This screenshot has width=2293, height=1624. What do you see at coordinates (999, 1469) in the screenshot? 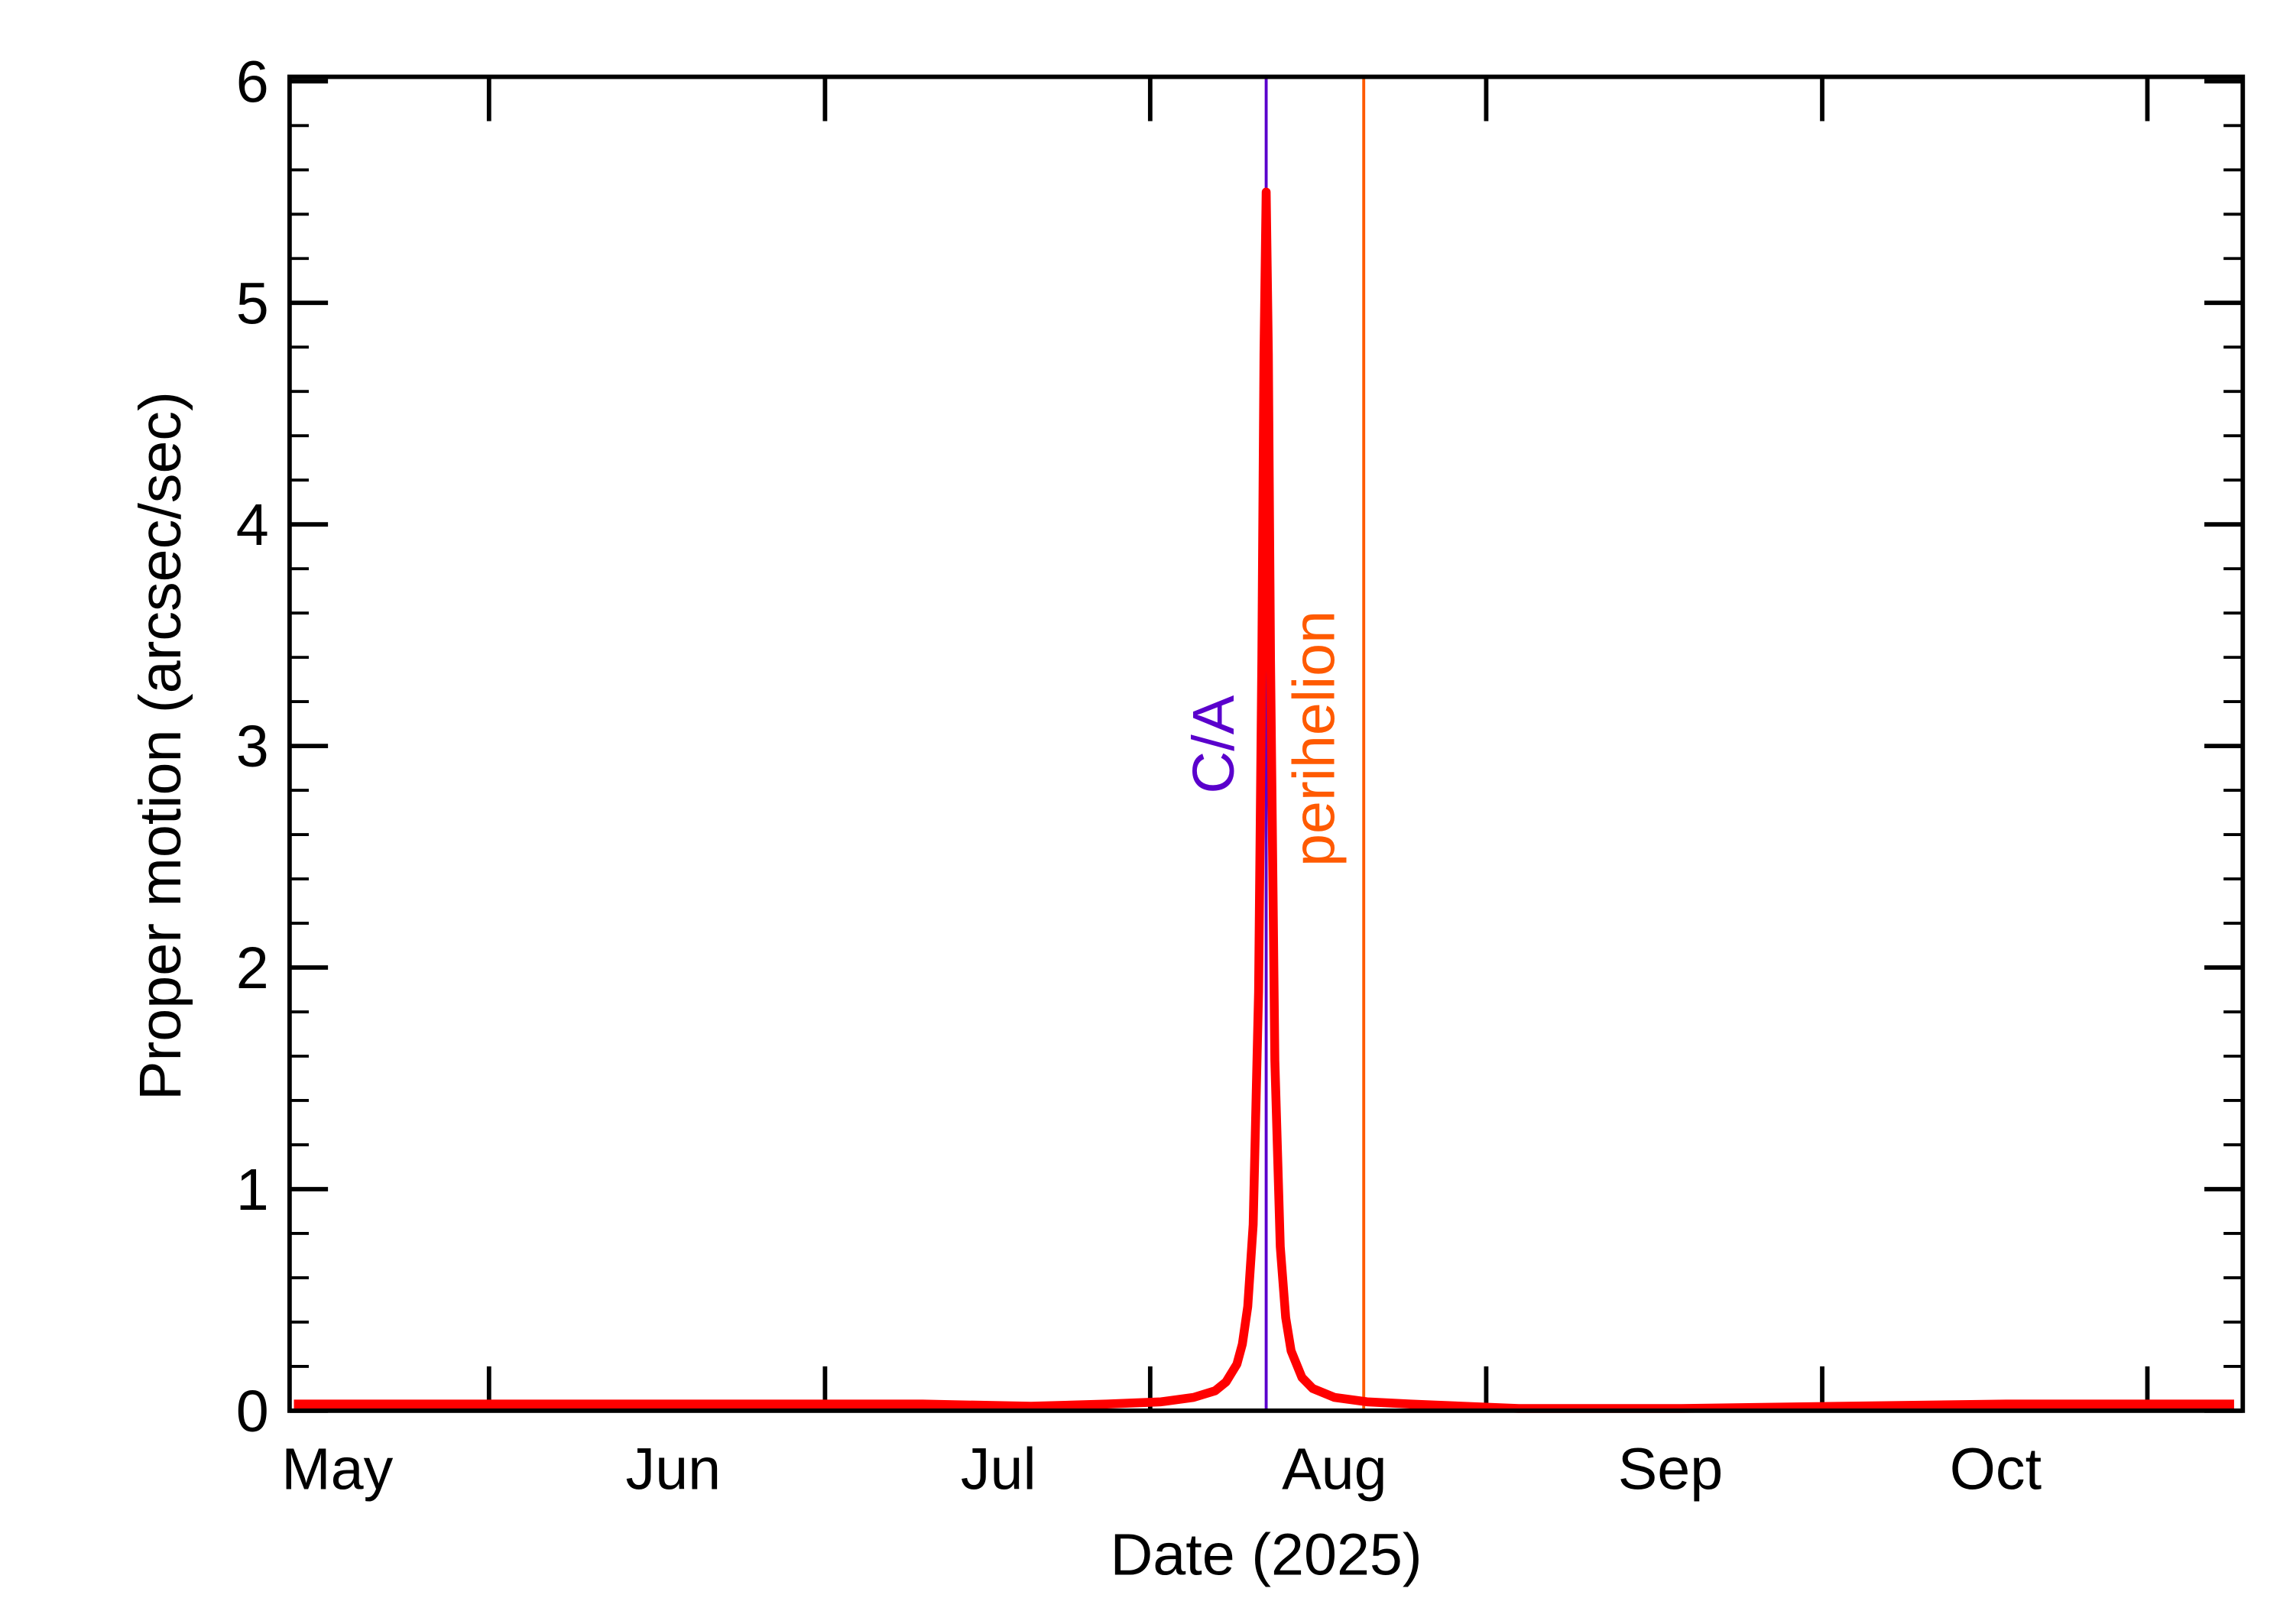
I see `x-tick-label: Jul` at bounding box center [999, 1469].